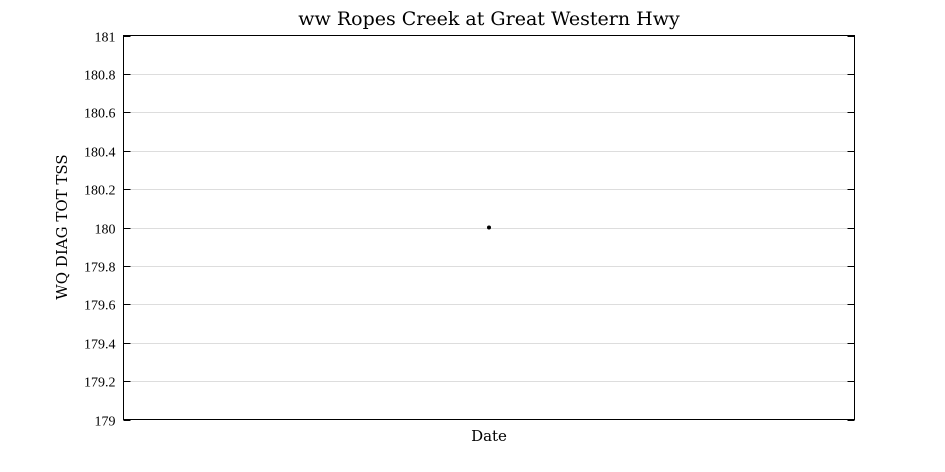 Image resolution: width=945 pixels, height=472 pixels. Describe the element at coordinates (489, 436) in the screenshot. I see `x-axis-label: Date` at that location.